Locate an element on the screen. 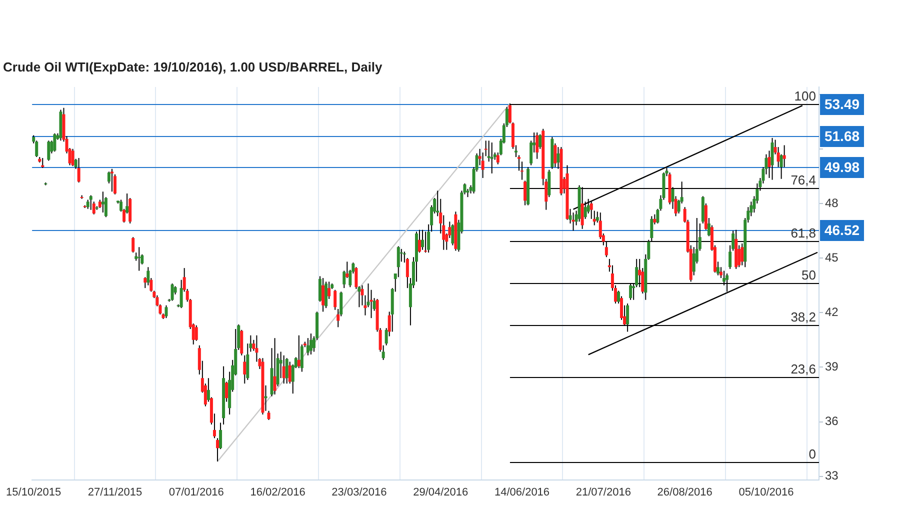 Image resolution: width=909 pixels, height=509 pixels. annotation: 76,4 is located at coordinates (803, 180).